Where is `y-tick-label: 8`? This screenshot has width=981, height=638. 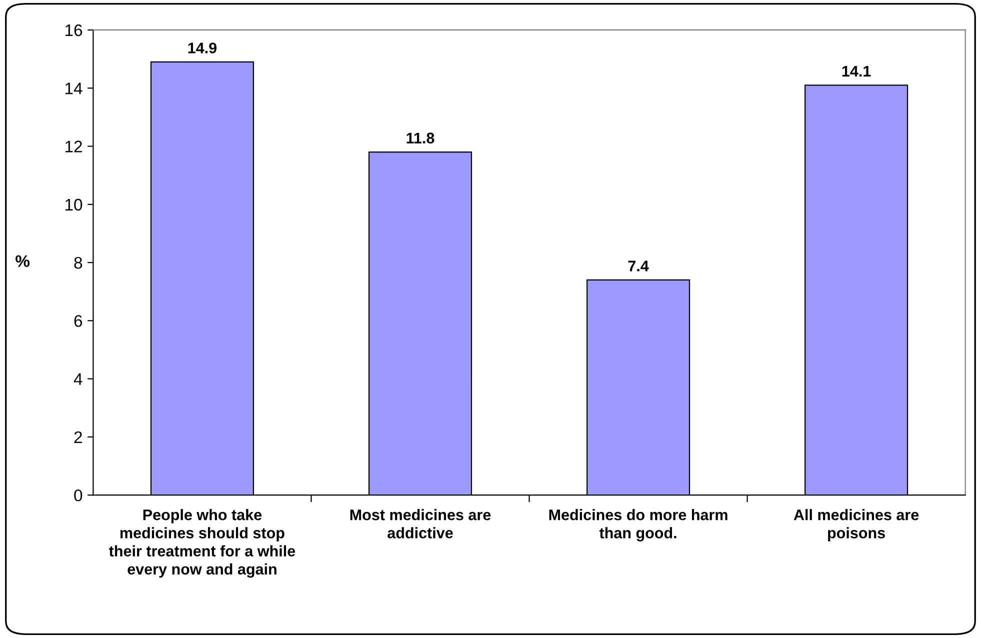 y-tick-label: 8 is located at coordinates (78, 262).